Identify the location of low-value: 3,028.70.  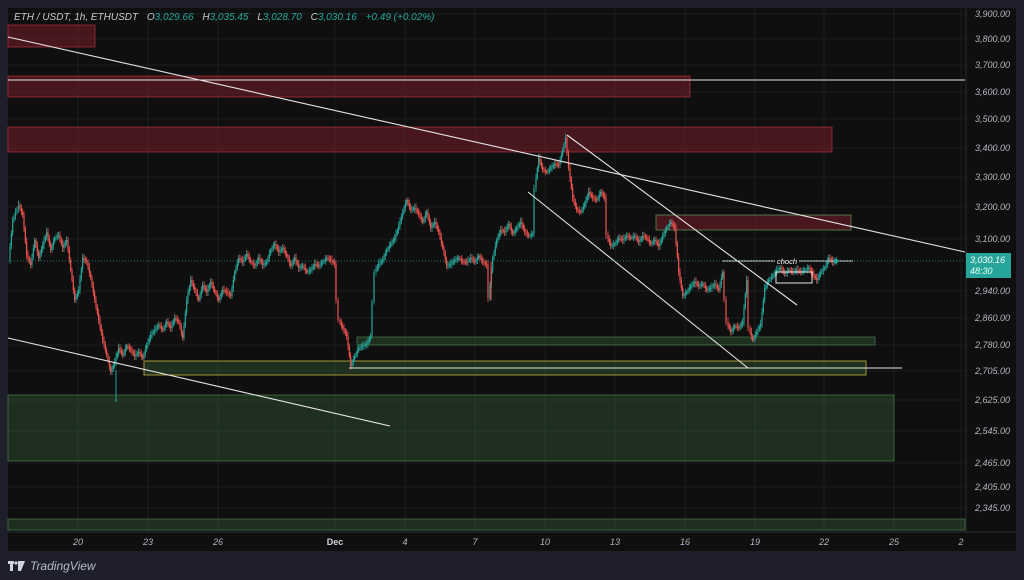
(282, 17).